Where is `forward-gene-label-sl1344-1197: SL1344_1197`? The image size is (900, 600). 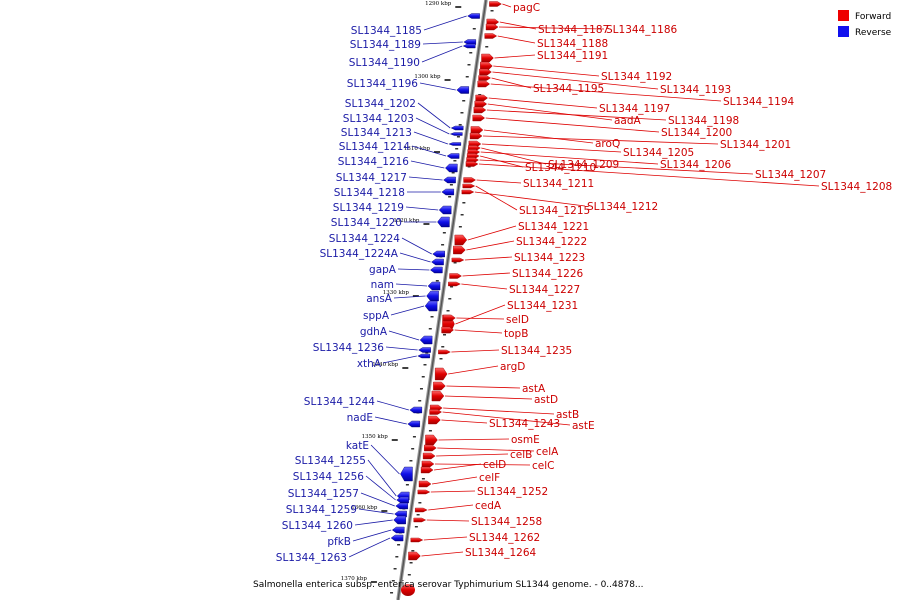 forward-gene-label-sl1344-1197: SL1344_1197 is located at coordinates (634, 109).